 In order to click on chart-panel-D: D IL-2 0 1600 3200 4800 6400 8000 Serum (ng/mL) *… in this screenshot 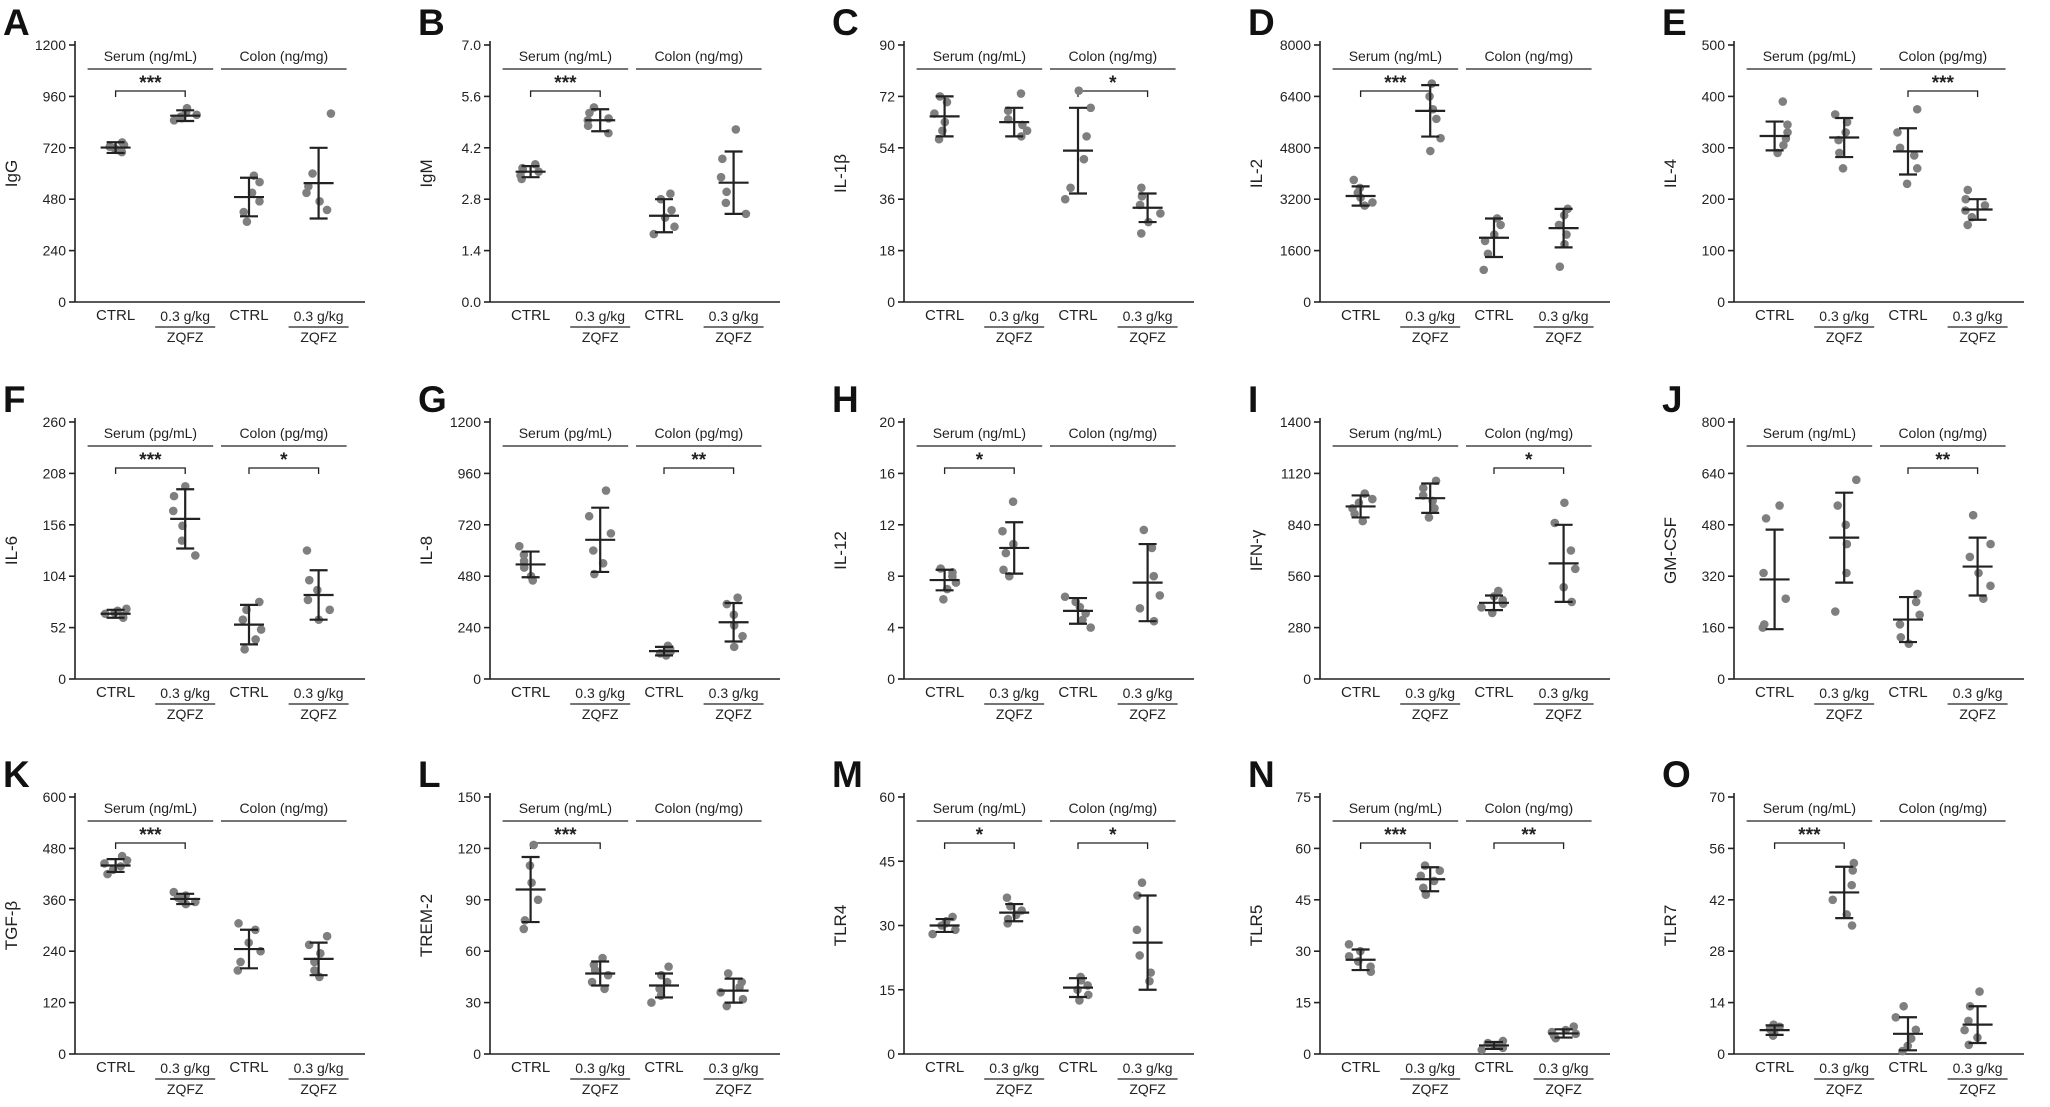, I will do `click(1428, 173)`.